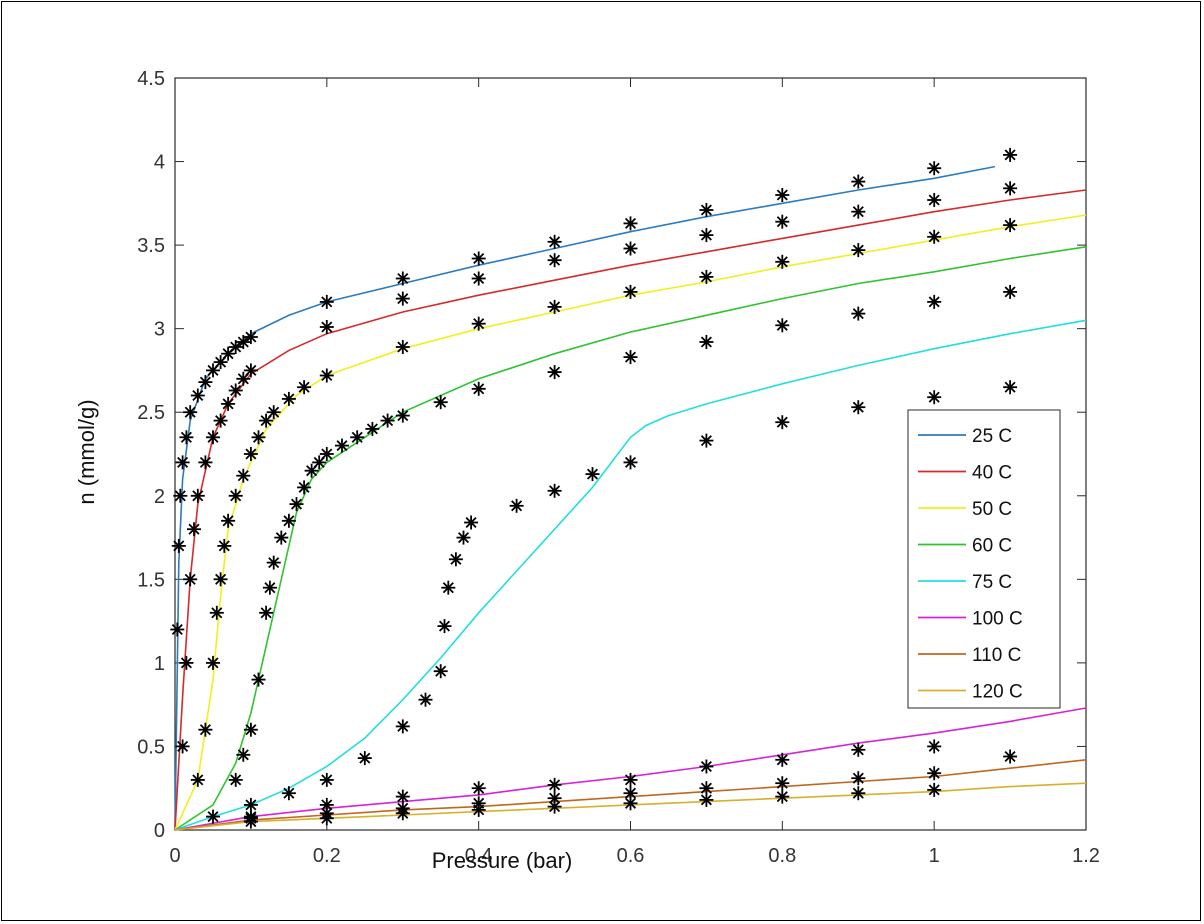 The width and height of the screenshot is (1204, 924). Describe the element at coordinates (159, 163) in the screenshot. I see `y-tick-label: 4` at that location.